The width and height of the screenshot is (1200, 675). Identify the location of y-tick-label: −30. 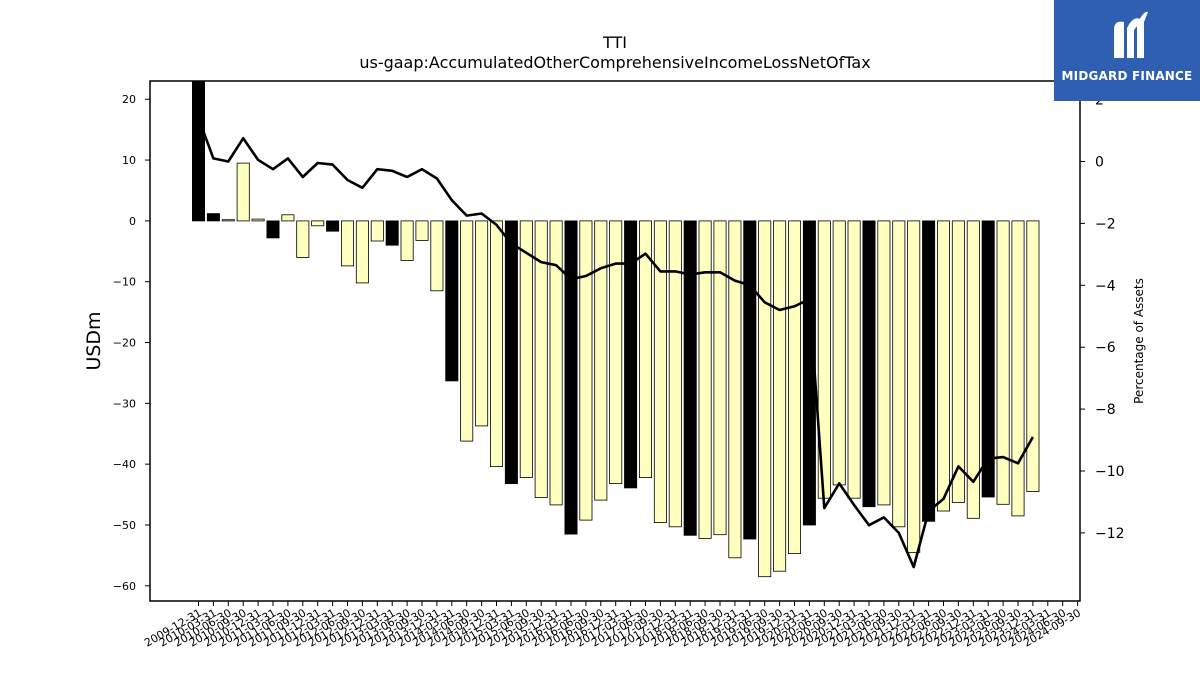
(124, 403).